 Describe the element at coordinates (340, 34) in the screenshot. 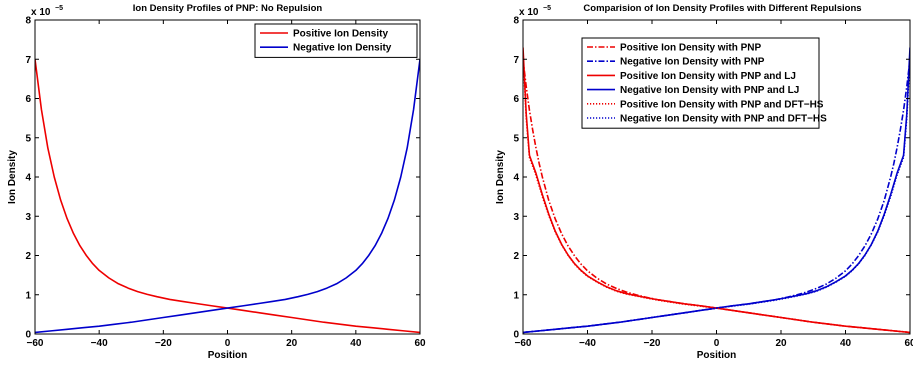

I see `legend-label-0: Positive Ion Density` at that location.